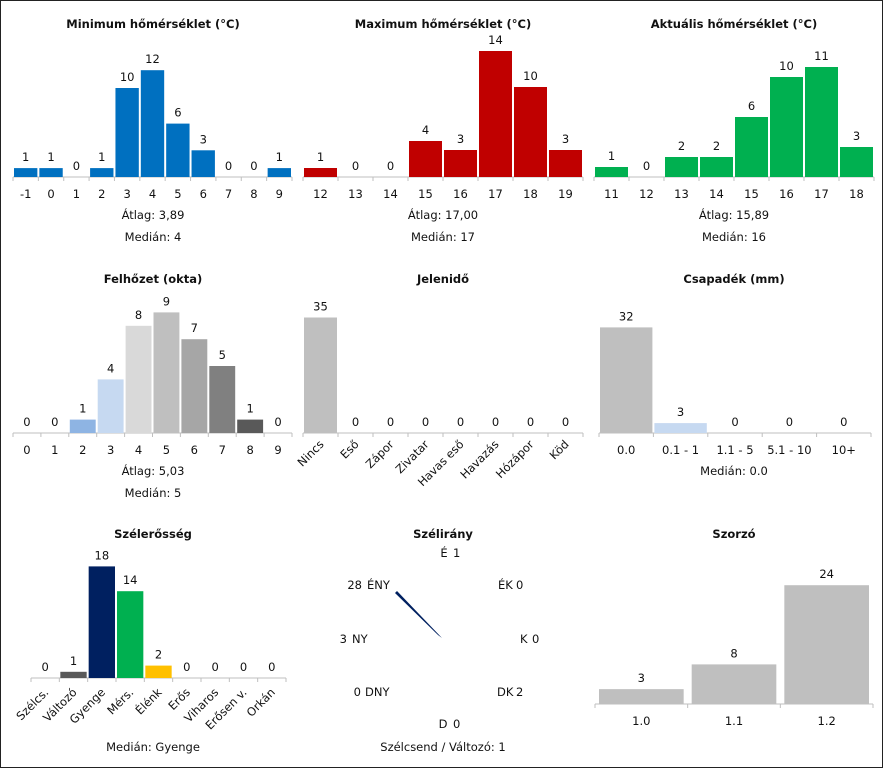  I want to click on wspd-stat: Medián: Gyenge, so click(153, 747).